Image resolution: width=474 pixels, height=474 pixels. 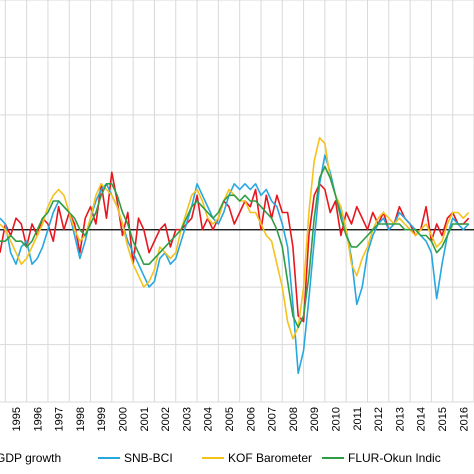 I want to click on x-tick-label: 2008, so click(x=294, y=419).